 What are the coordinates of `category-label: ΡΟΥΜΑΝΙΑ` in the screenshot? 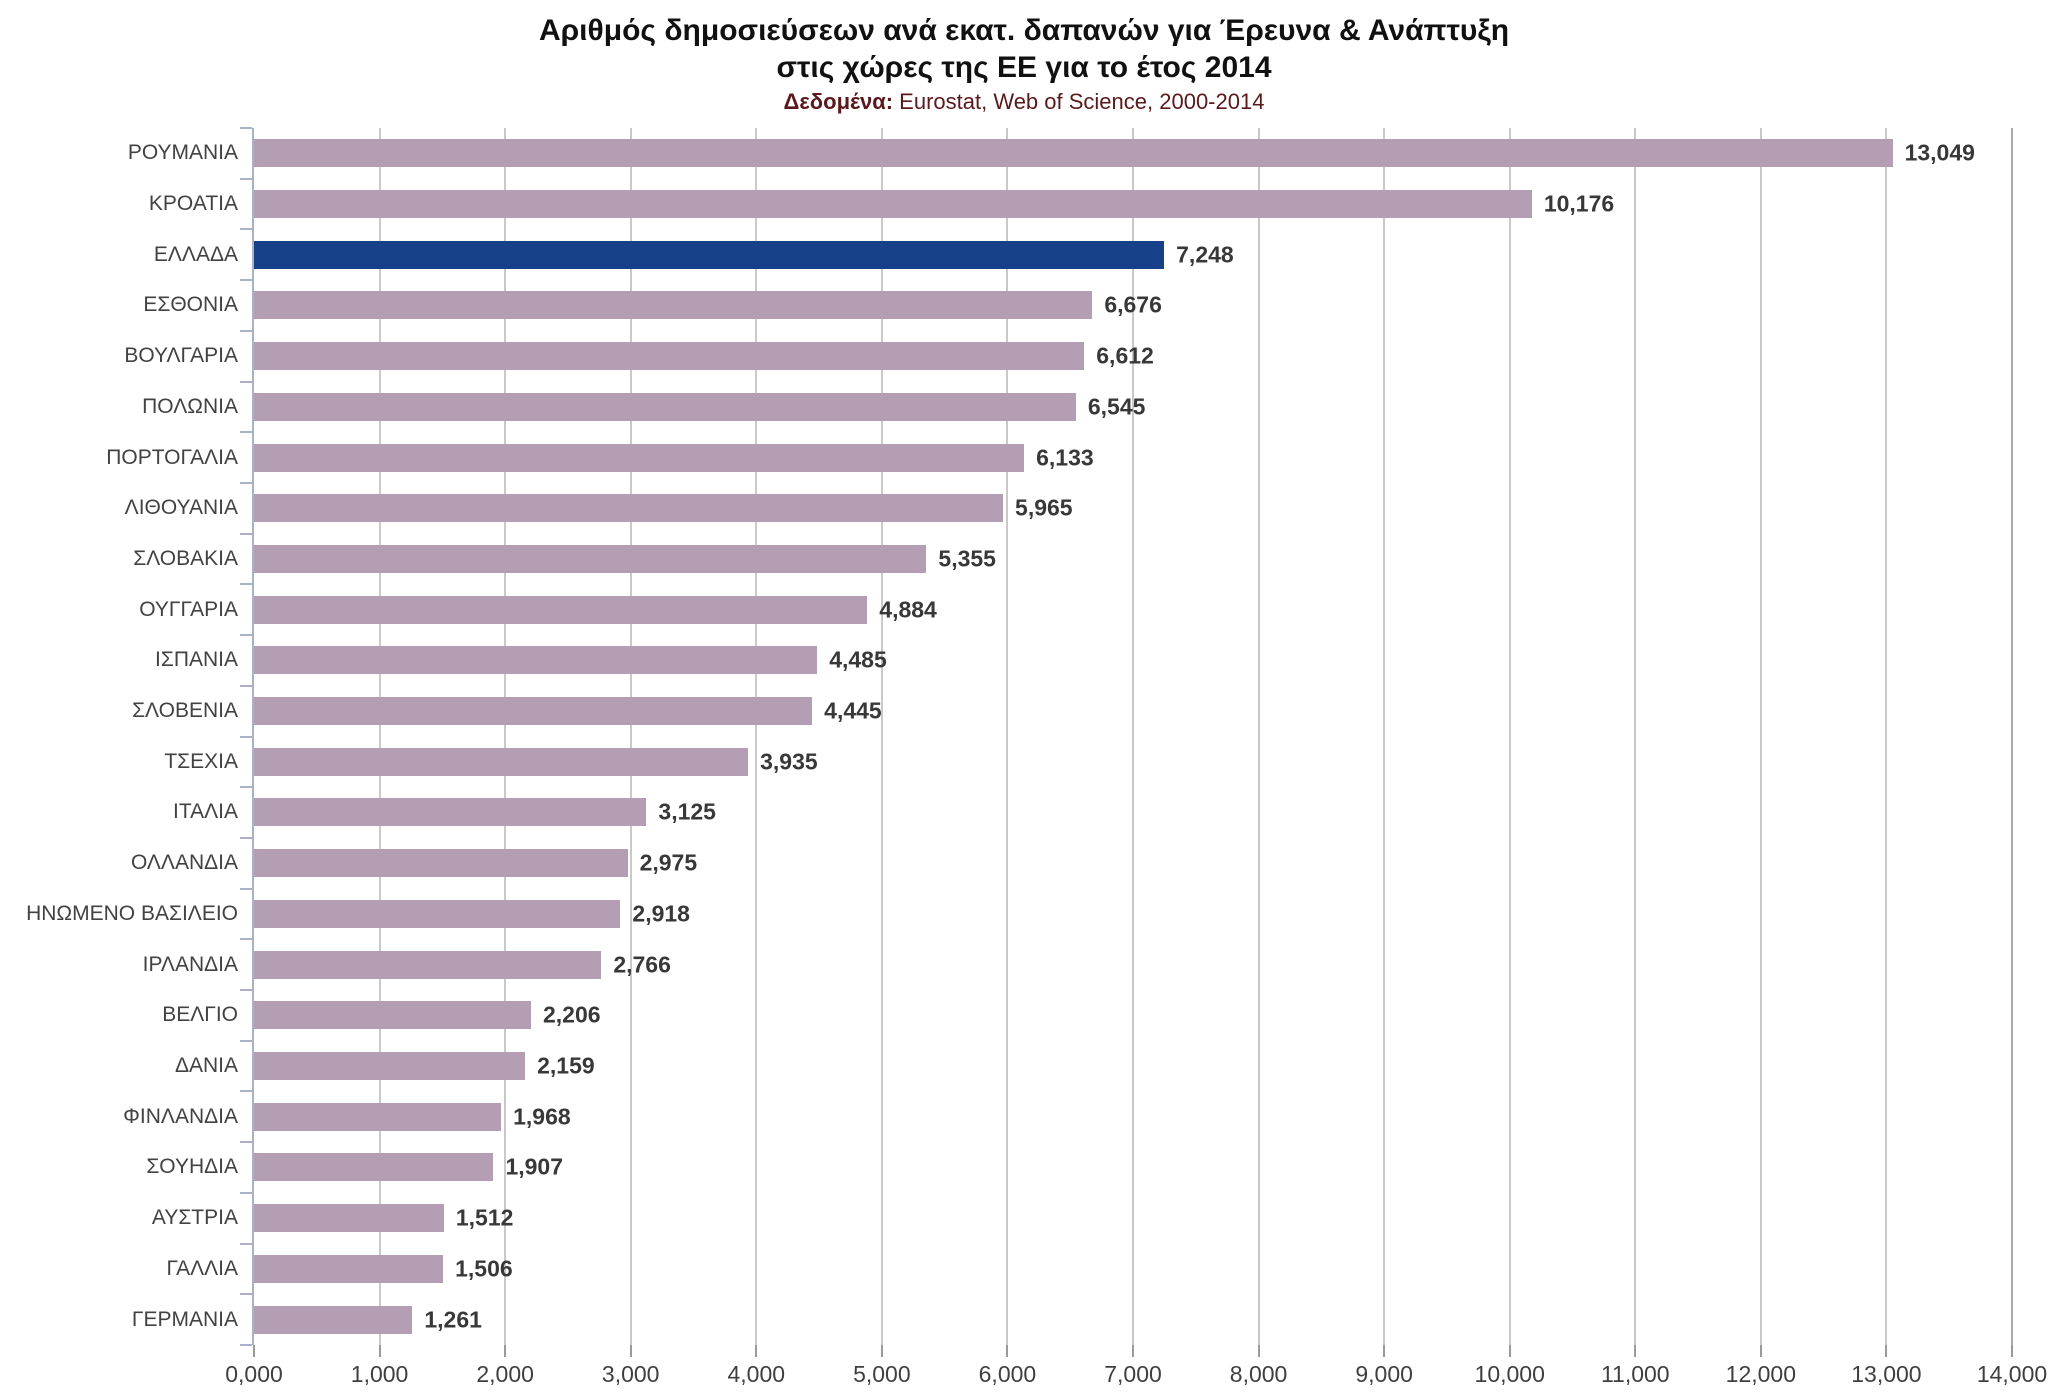 It's located at (182, 153).